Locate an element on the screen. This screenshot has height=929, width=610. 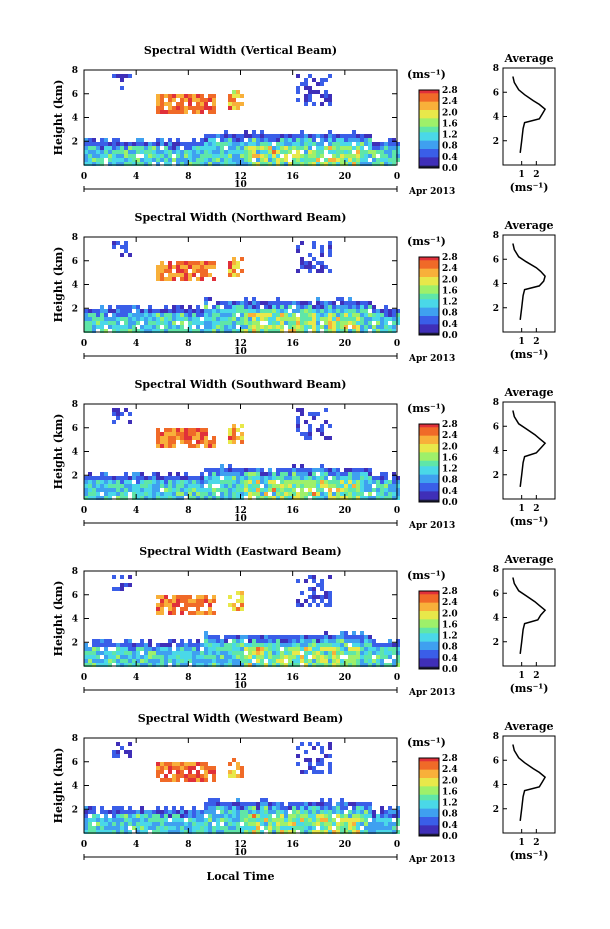
colorbar-tick-label: 1.6 is located at coordinates (450, 625).